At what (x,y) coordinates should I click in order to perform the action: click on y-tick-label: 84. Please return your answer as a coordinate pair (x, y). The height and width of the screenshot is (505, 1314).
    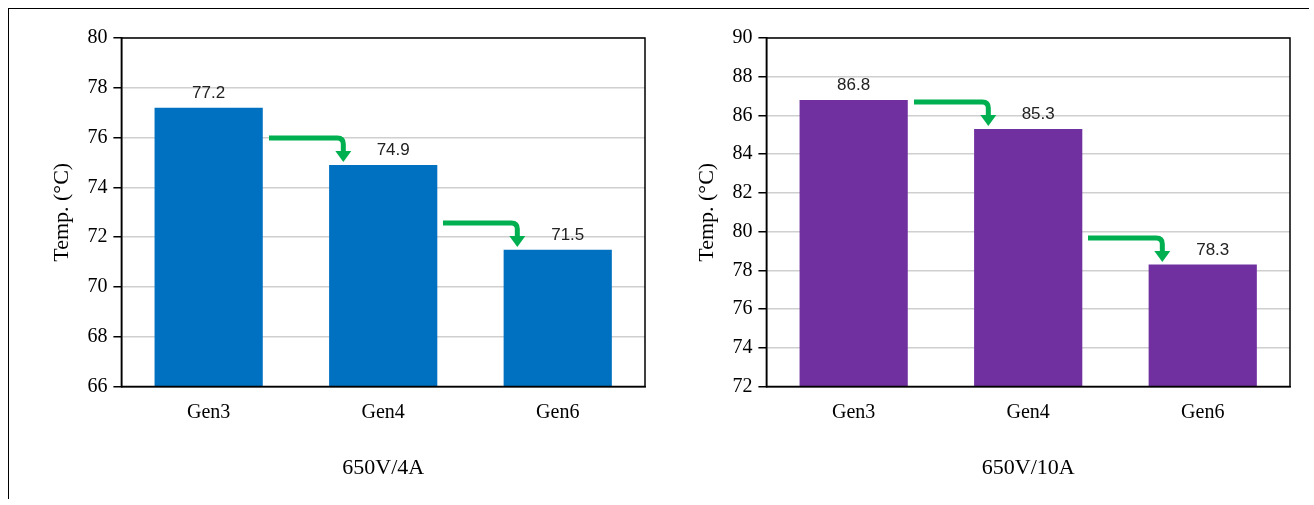
    Looking at the image, I should click on (742, 152).